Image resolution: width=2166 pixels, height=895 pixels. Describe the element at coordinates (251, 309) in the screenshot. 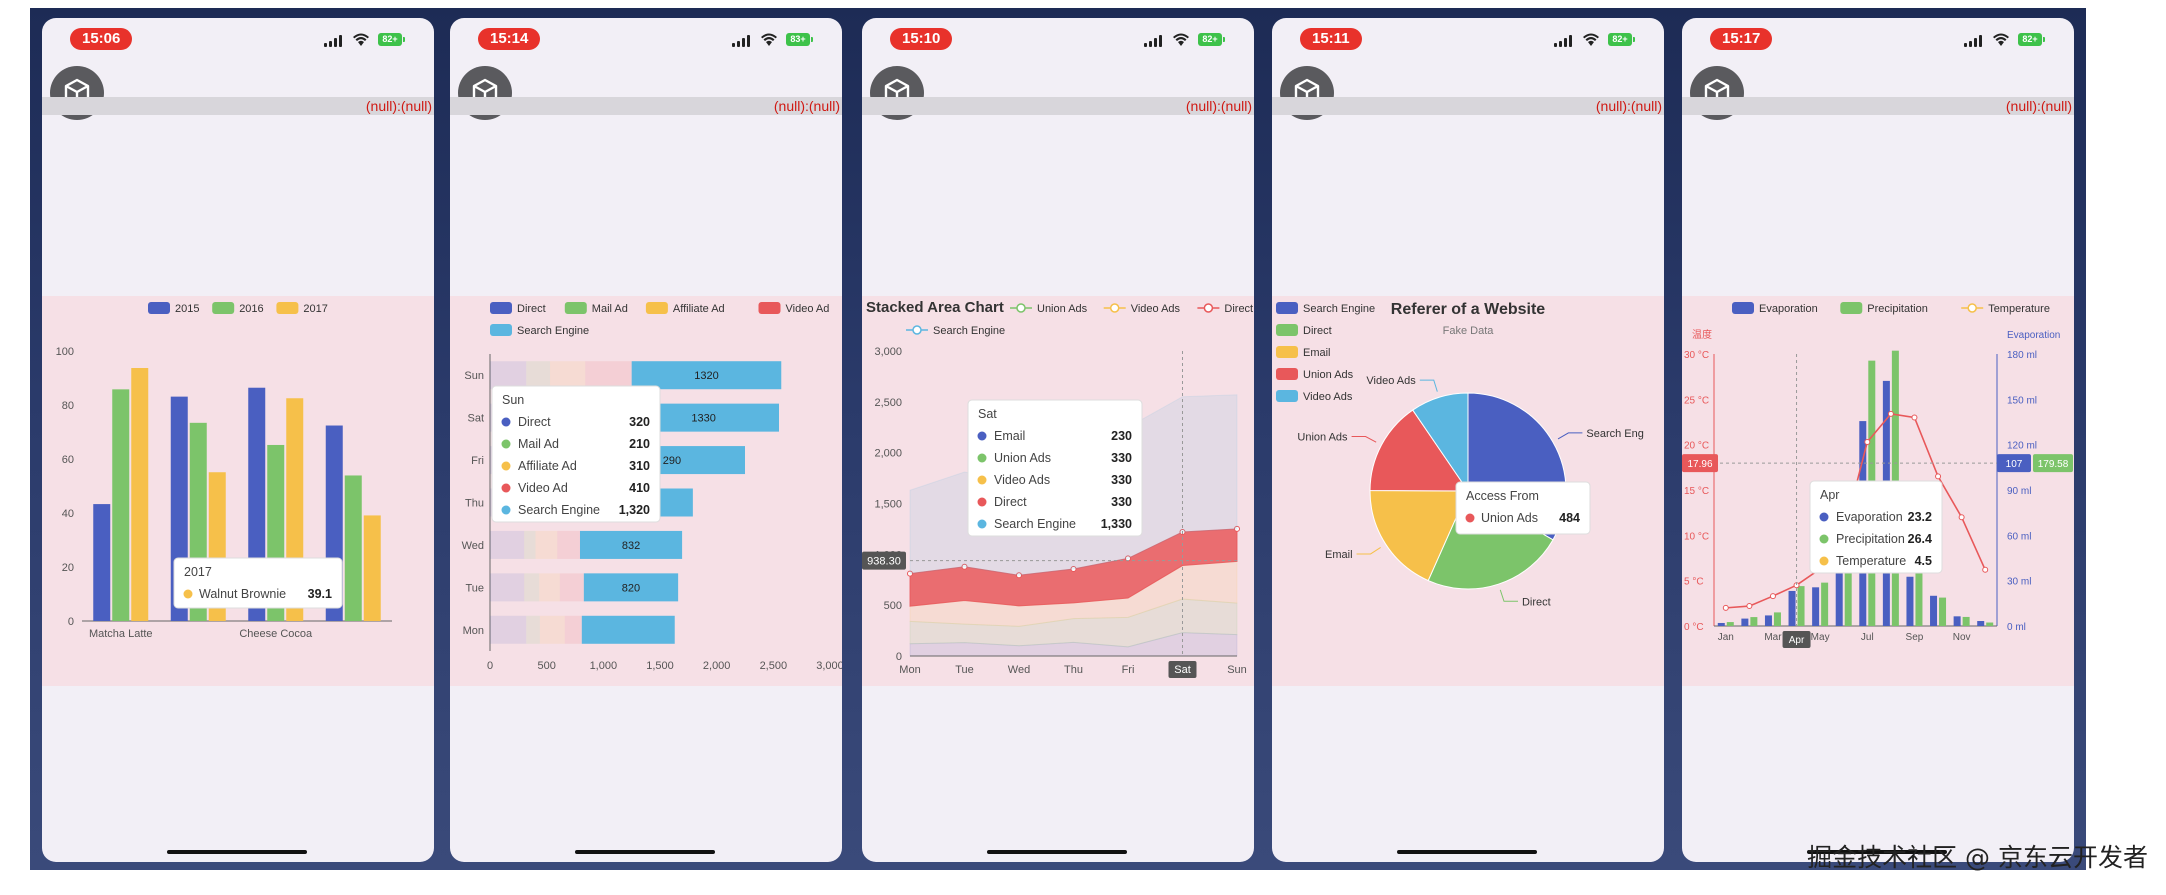

I see `legend-label: 2016` at that location.